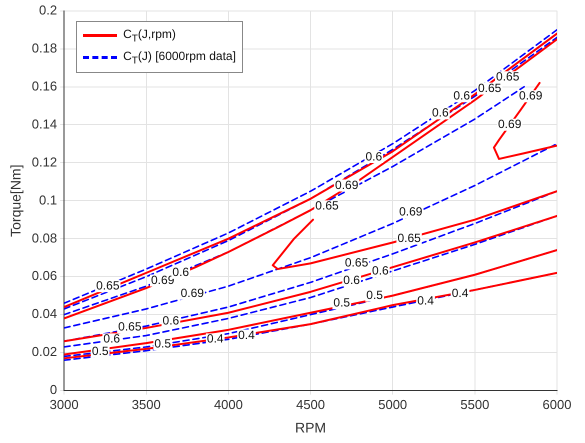  I want to click on x-tick-label: 3500, so click(146, 404).